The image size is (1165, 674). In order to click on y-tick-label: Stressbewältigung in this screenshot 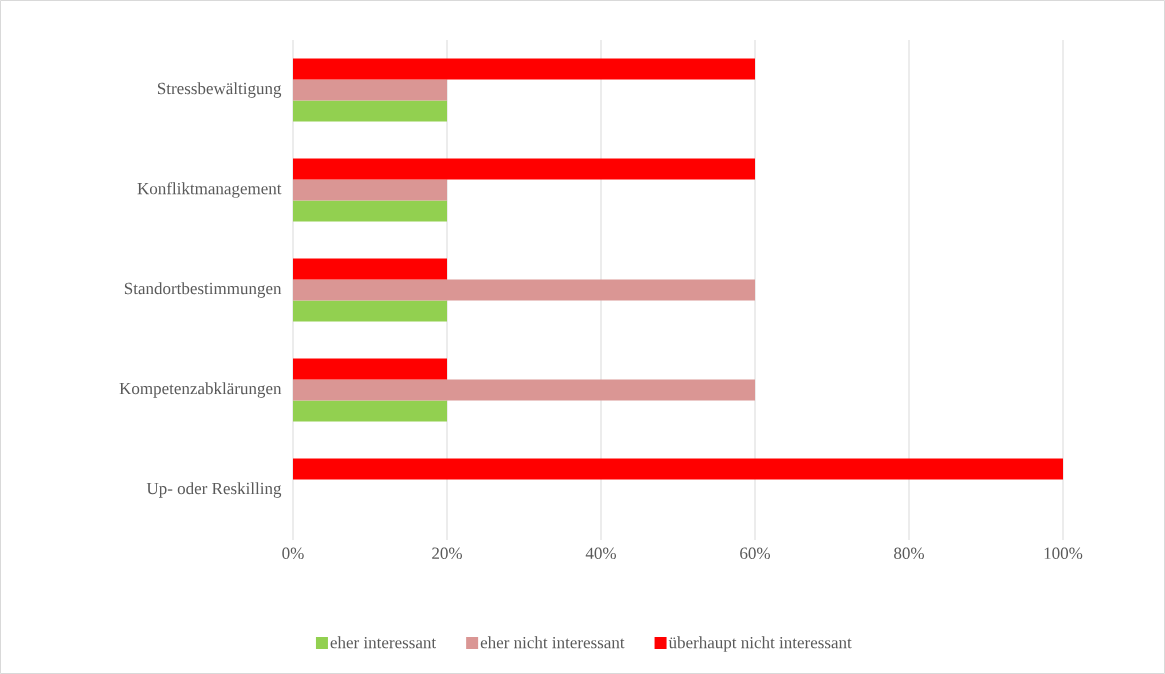, I will do `click(219, 90)`.